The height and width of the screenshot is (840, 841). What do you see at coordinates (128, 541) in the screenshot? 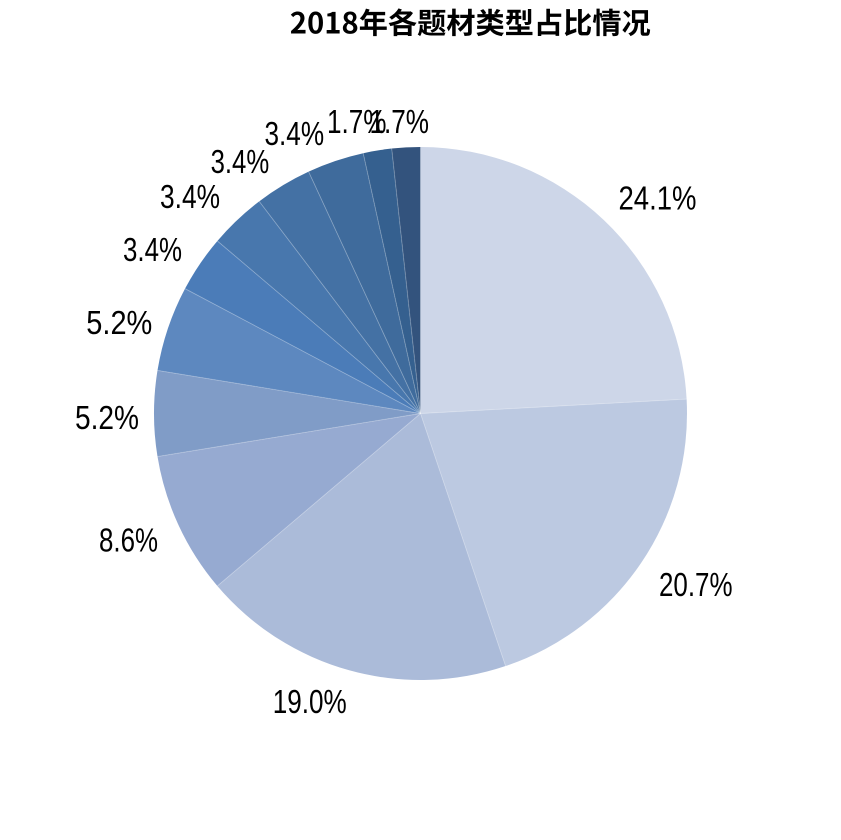
I see `svg-text: 8.6%` at bounding box center [128, 541].